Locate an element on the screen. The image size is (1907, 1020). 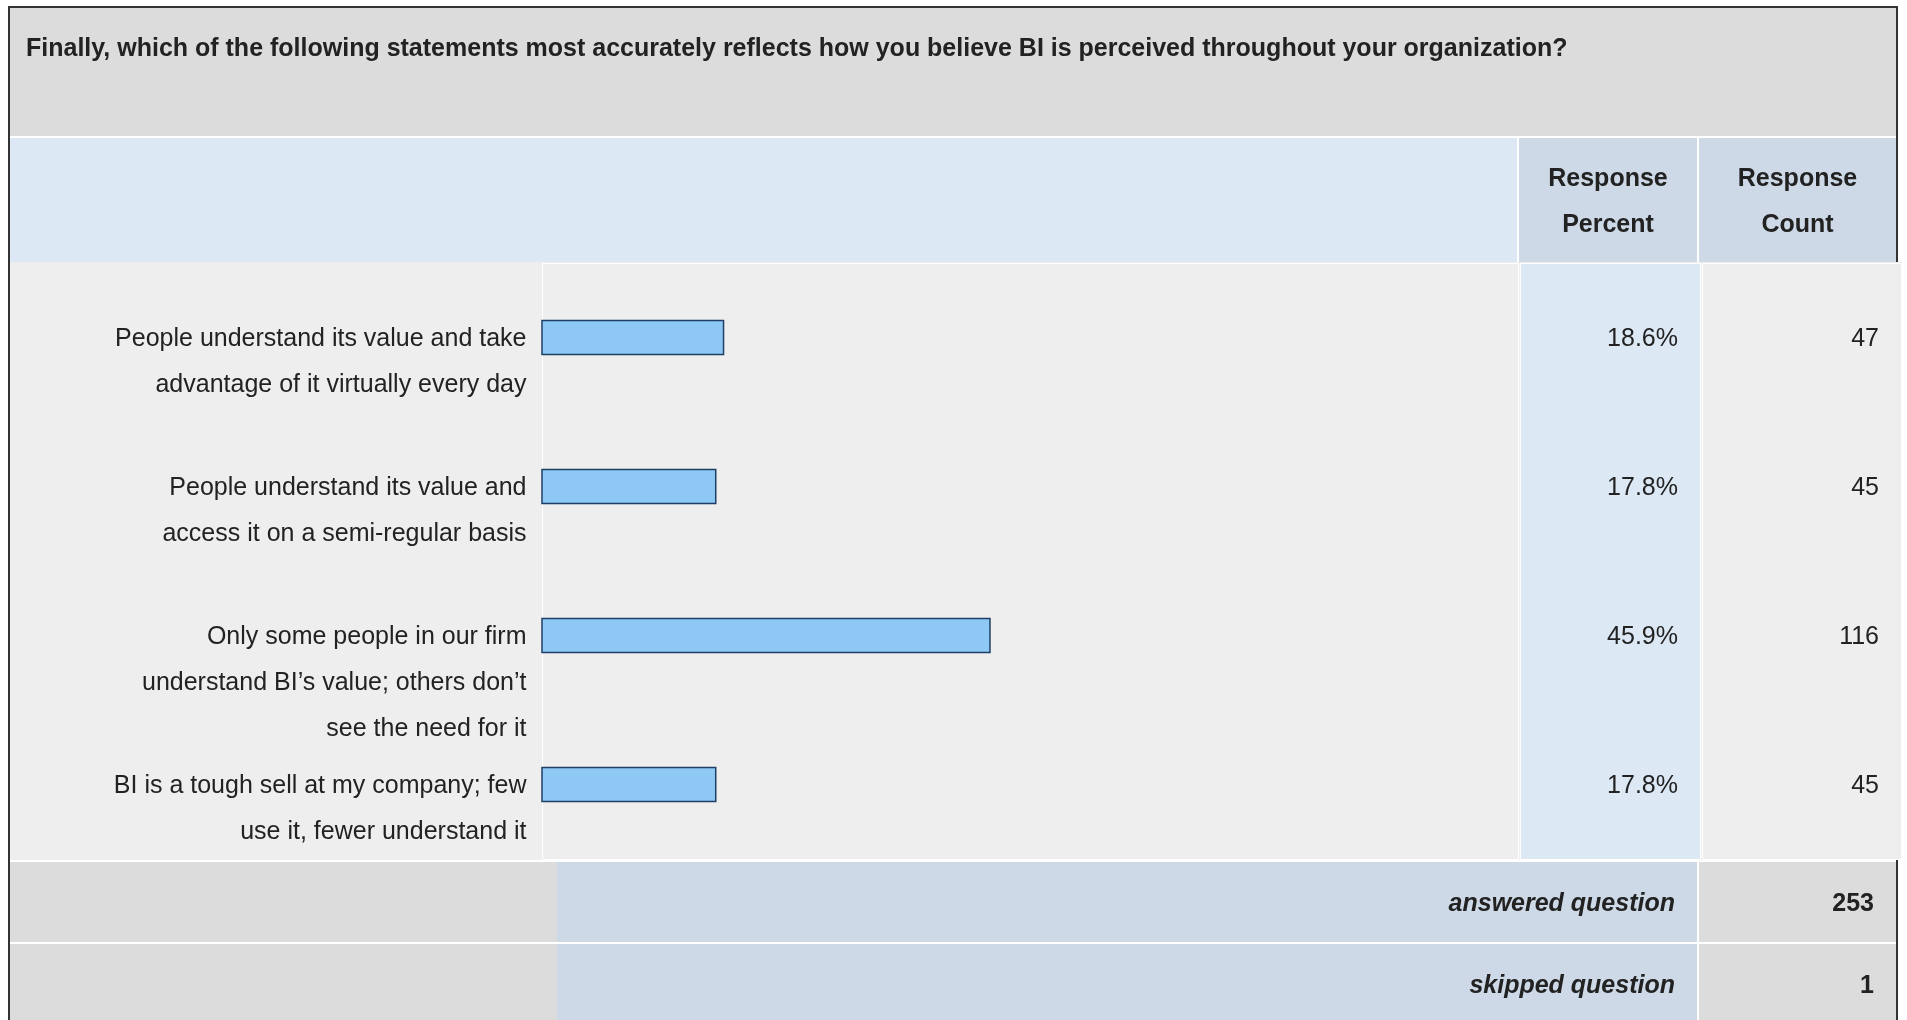
text: Response Percent is located at coordinates (1607, 200).